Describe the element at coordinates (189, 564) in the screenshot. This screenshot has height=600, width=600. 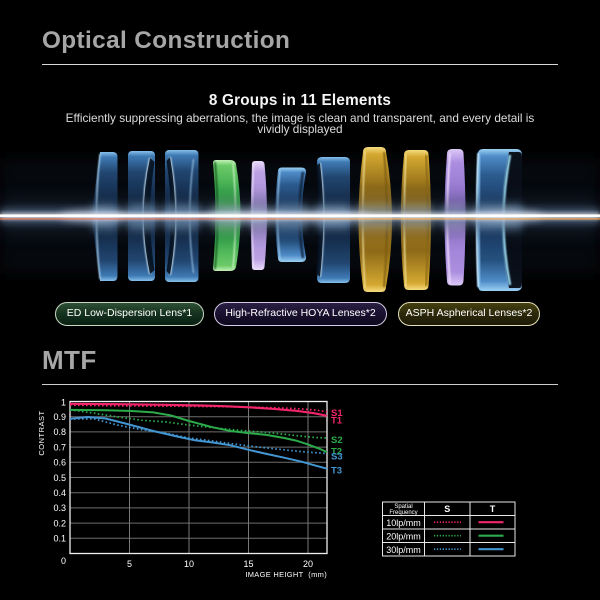
I see `svg-text: 10` at that location.